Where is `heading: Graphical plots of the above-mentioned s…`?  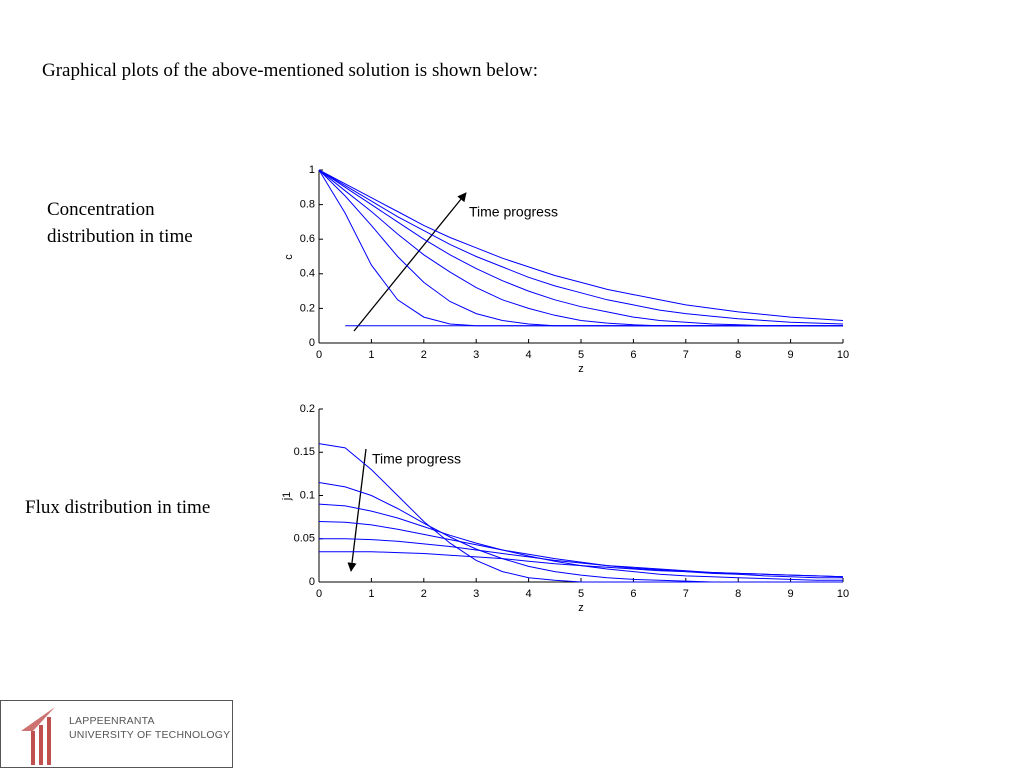
heading: Graphical plots of the above-mentioned s… is located at coordinates (290, 70).